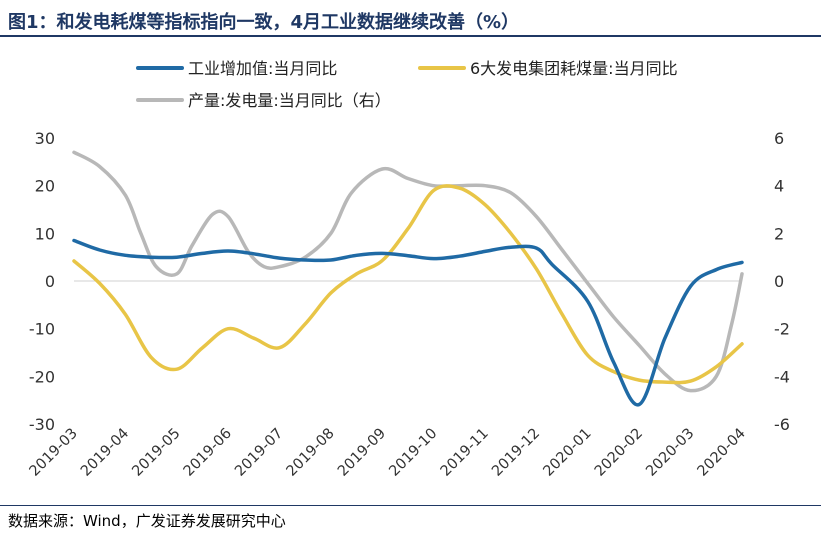  Describe the element at coordinates (362, 453) in the screenshot. I see `x-axis-tick-label: 2019-09` at that location.